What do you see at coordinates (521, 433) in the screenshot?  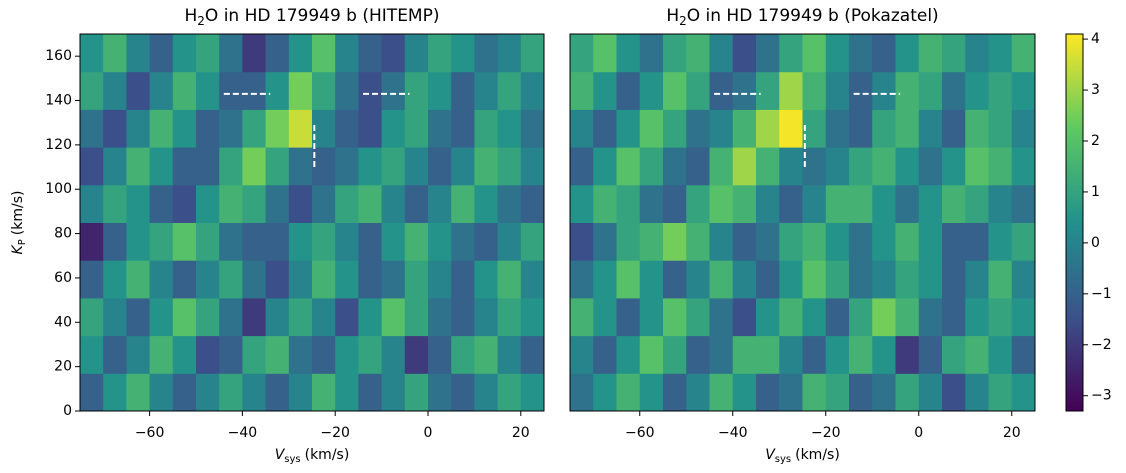 I see `x-tick-label: 20` at bounding box center [521, 433].